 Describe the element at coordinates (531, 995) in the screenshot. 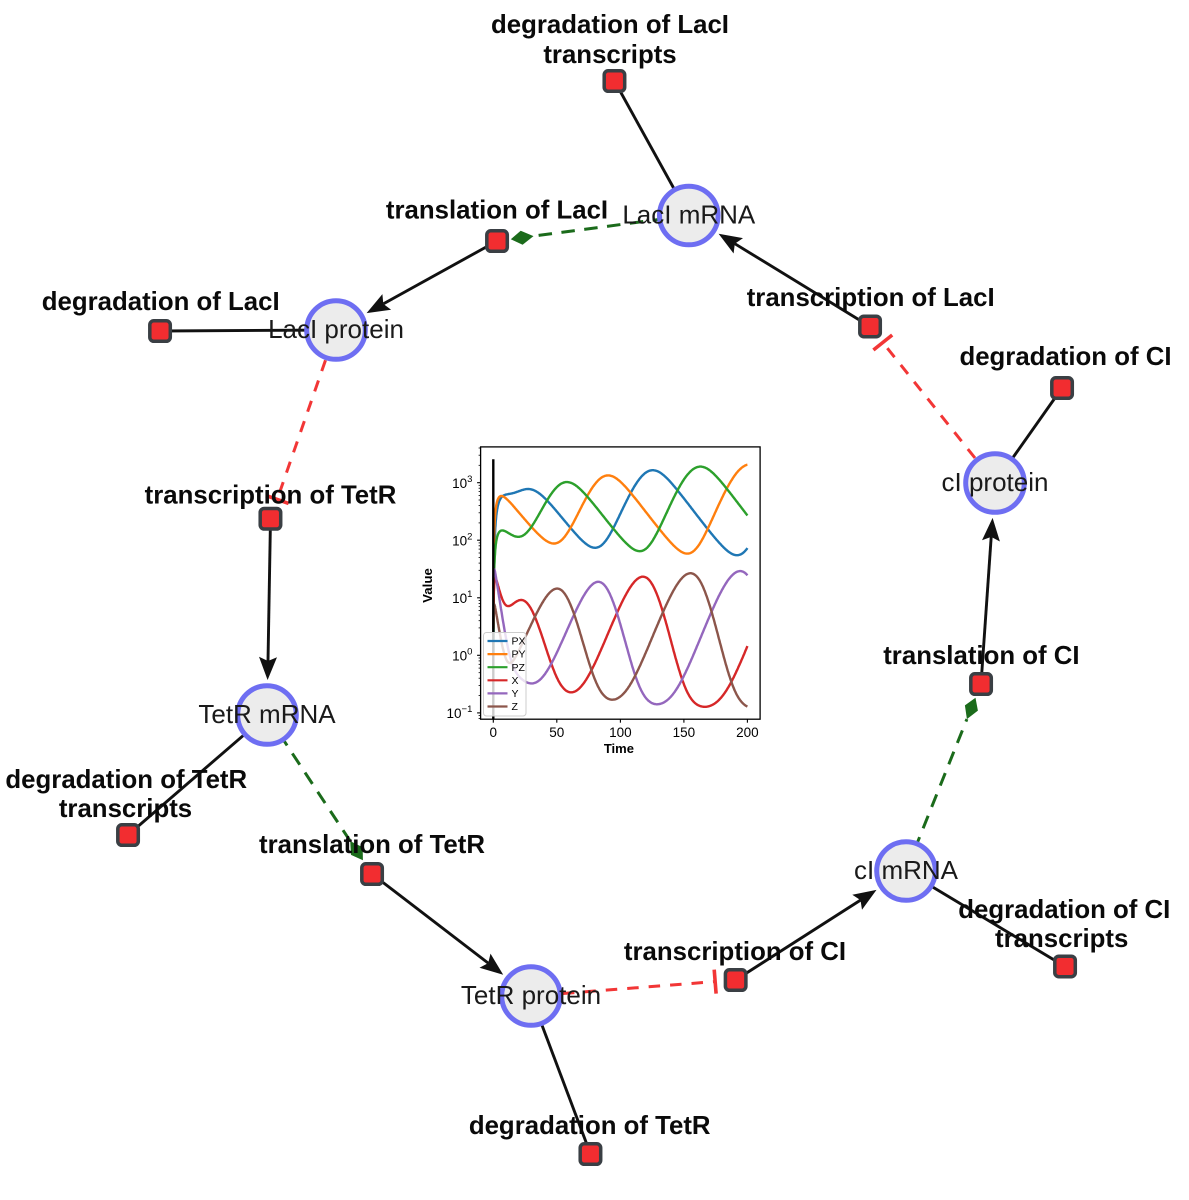

I see `svg-text: TetR protein` at that location.